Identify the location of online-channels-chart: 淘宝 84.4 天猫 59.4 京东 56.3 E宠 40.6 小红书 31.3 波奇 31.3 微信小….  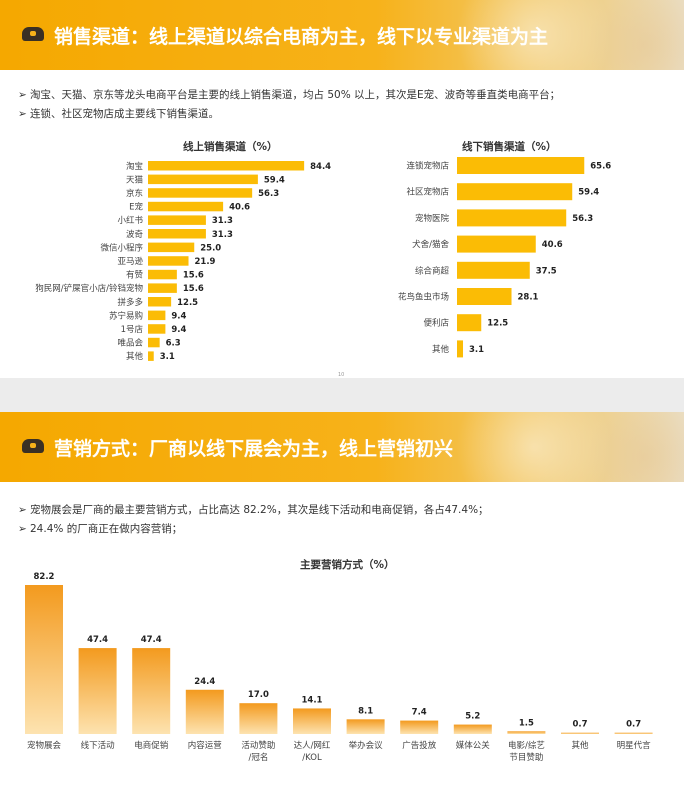
(183, 261).